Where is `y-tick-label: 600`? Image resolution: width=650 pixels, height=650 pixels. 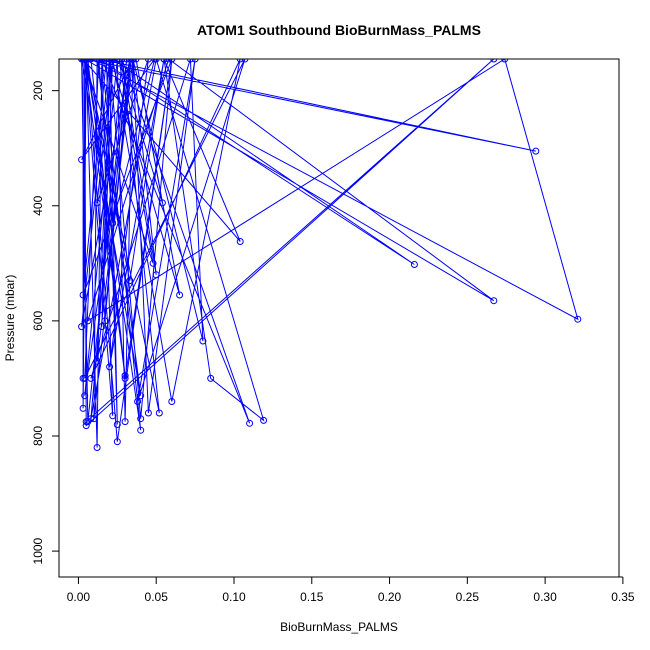
y-tick-label: 600 is located at coordinates (38, 321).